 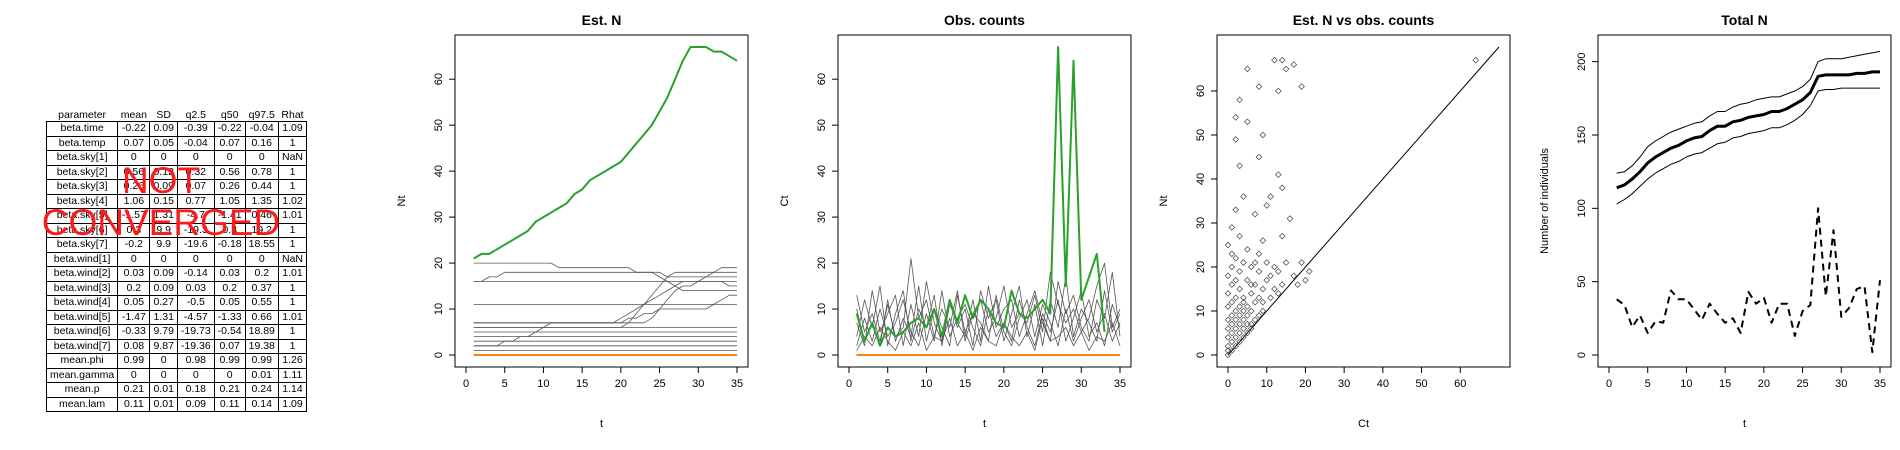 What do you see at coordinates (439, 355) in the screenshot?
I see `y-tick-label: 0` at bounding box center [439, 355].